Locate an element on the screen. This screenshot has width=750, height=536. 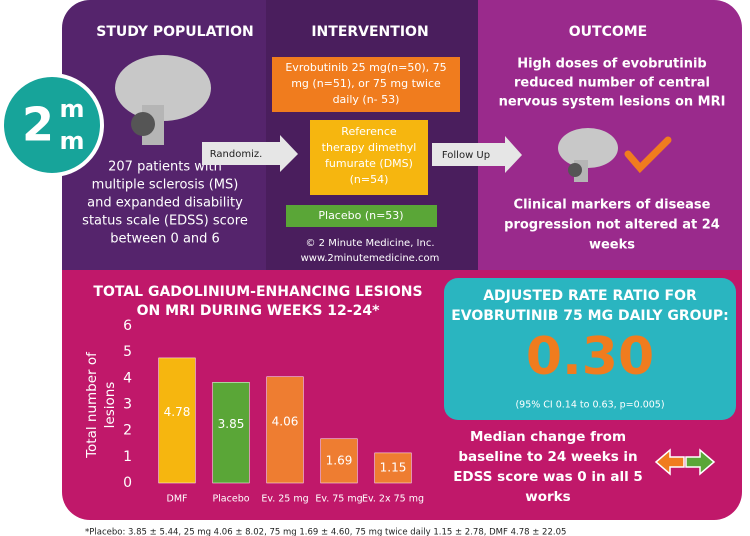
edss-text: baseline to 24 weeks in is located at coordinates (547, 457).